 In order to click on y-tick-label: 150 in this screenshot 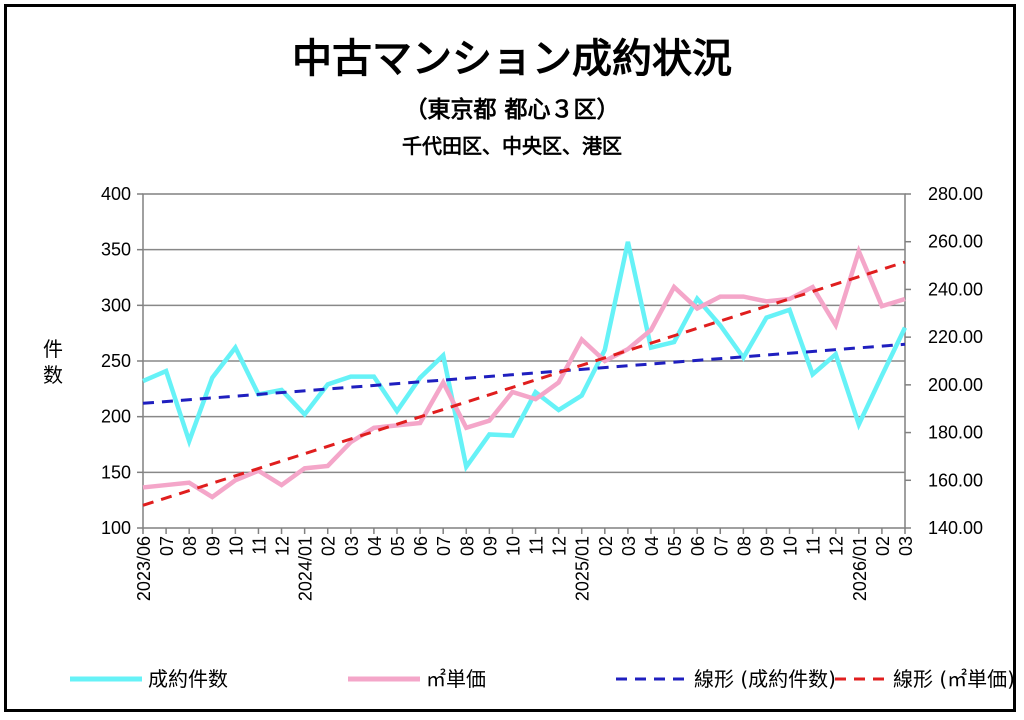, I will do `click(116, 472)`.